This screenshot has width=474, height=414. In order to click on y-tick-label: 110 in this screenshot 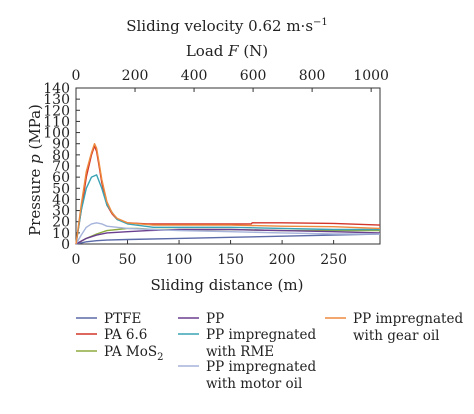, I will do `click(56, 122)`.